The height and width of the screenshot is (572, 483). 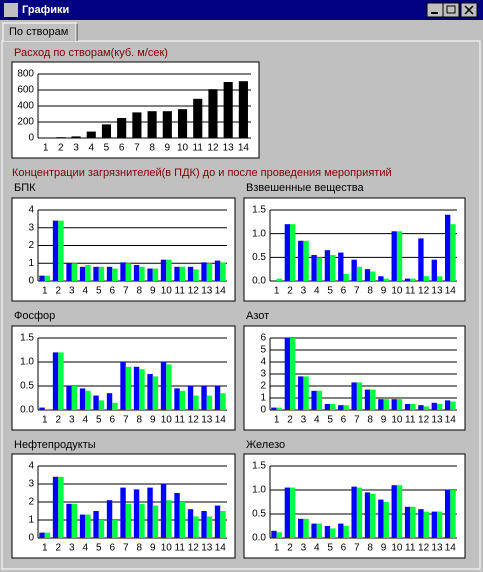 What do you see at coordinates (277, 291) in the screenshot?
I see `x-tick-label: 1` at bounding box center [277, 291].